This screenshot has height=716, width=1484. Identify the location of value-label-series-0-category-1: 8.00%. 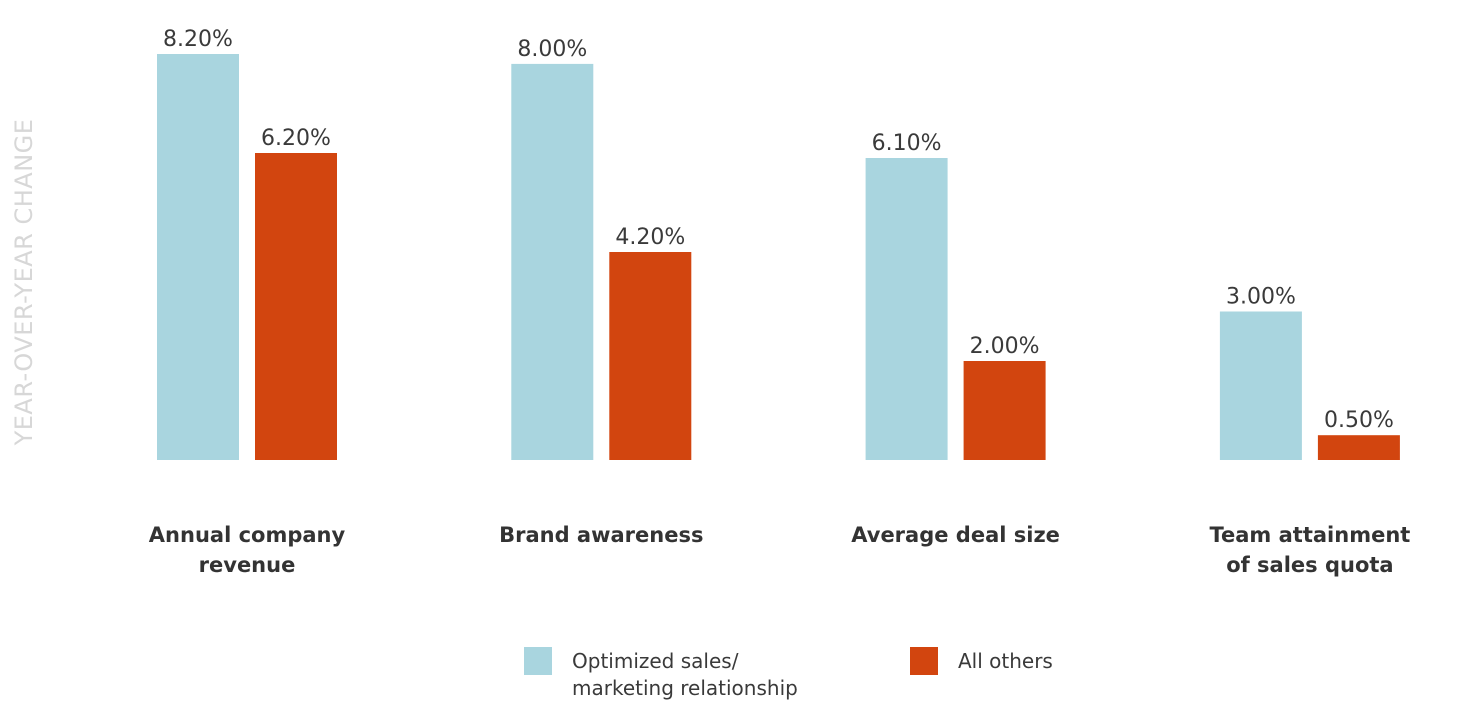
(552, 49).